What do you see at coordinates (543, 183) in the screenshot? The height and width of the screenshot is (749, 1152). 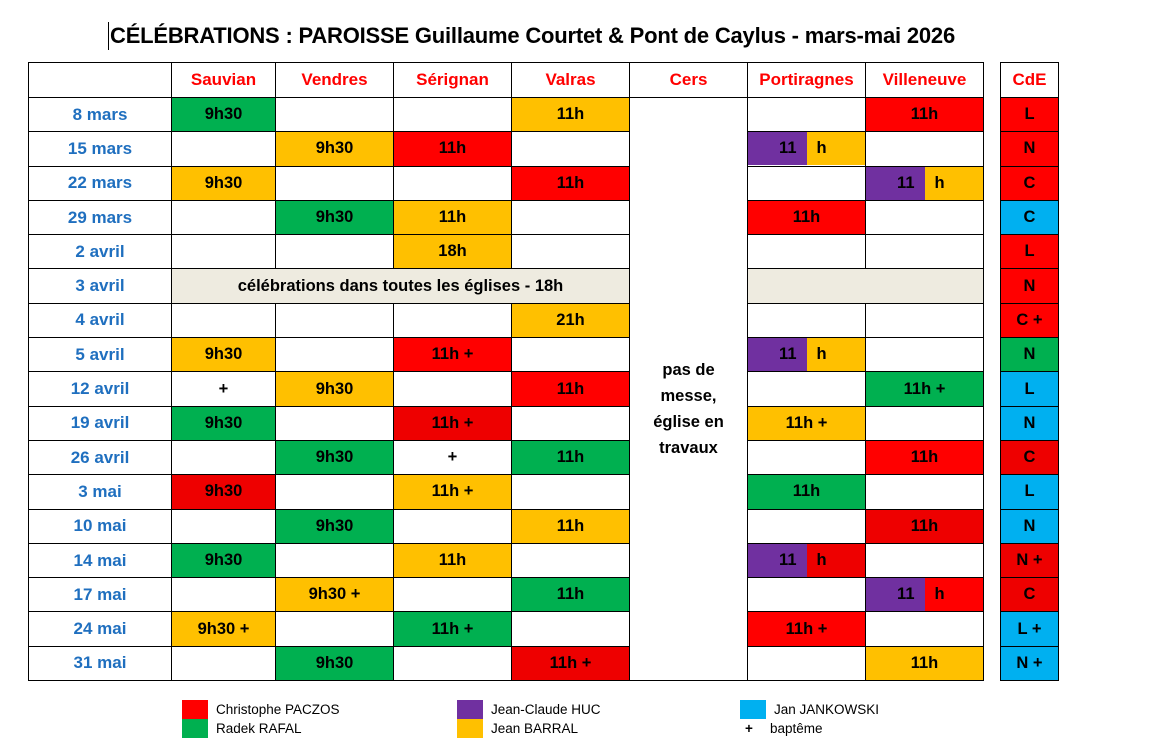 I see `table-row: 22 mars 9h30 11h 11 h C` at bounding box center [543, 183].